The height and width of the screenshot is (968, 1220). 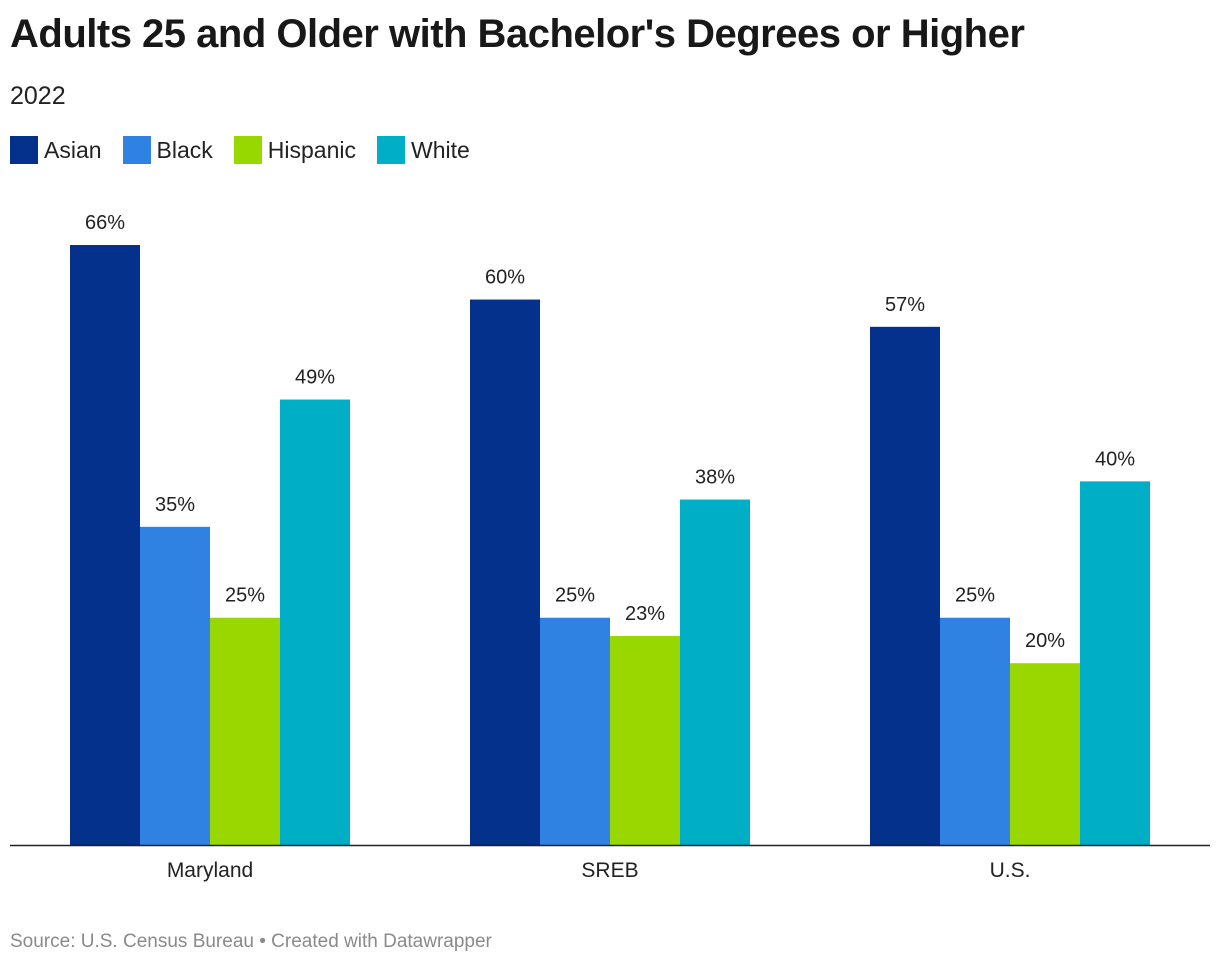 I want to click on bar-u-s-black, so click(x=975, y=731).